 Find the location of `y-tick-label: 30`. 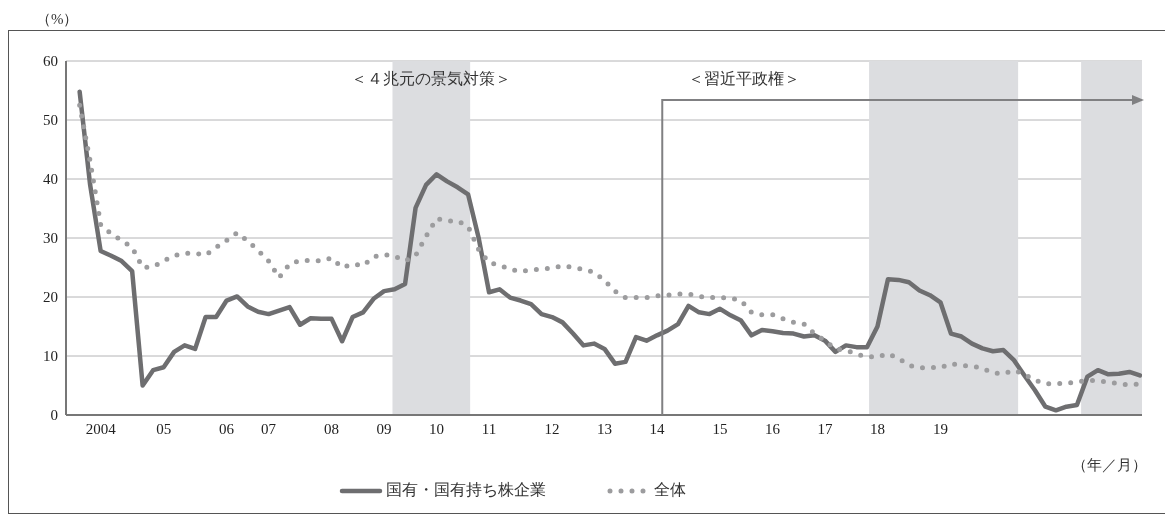

y-tick-label: 30 is located at coordinates (50, 238).